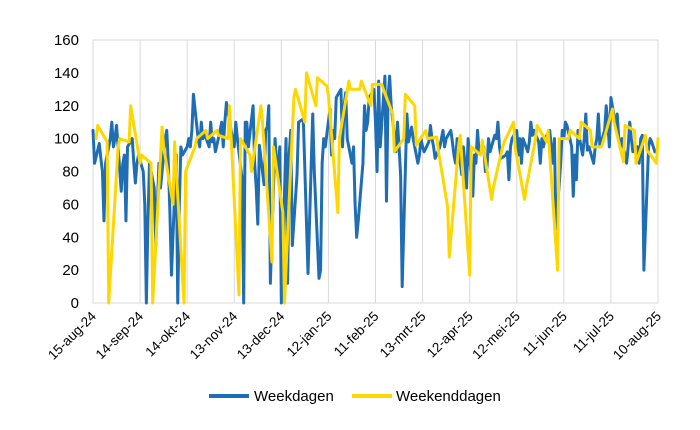  Describe the element at coordinates (309, 334) in the screenshot. I see `x-tick-label: 12-jan-25` at that location.